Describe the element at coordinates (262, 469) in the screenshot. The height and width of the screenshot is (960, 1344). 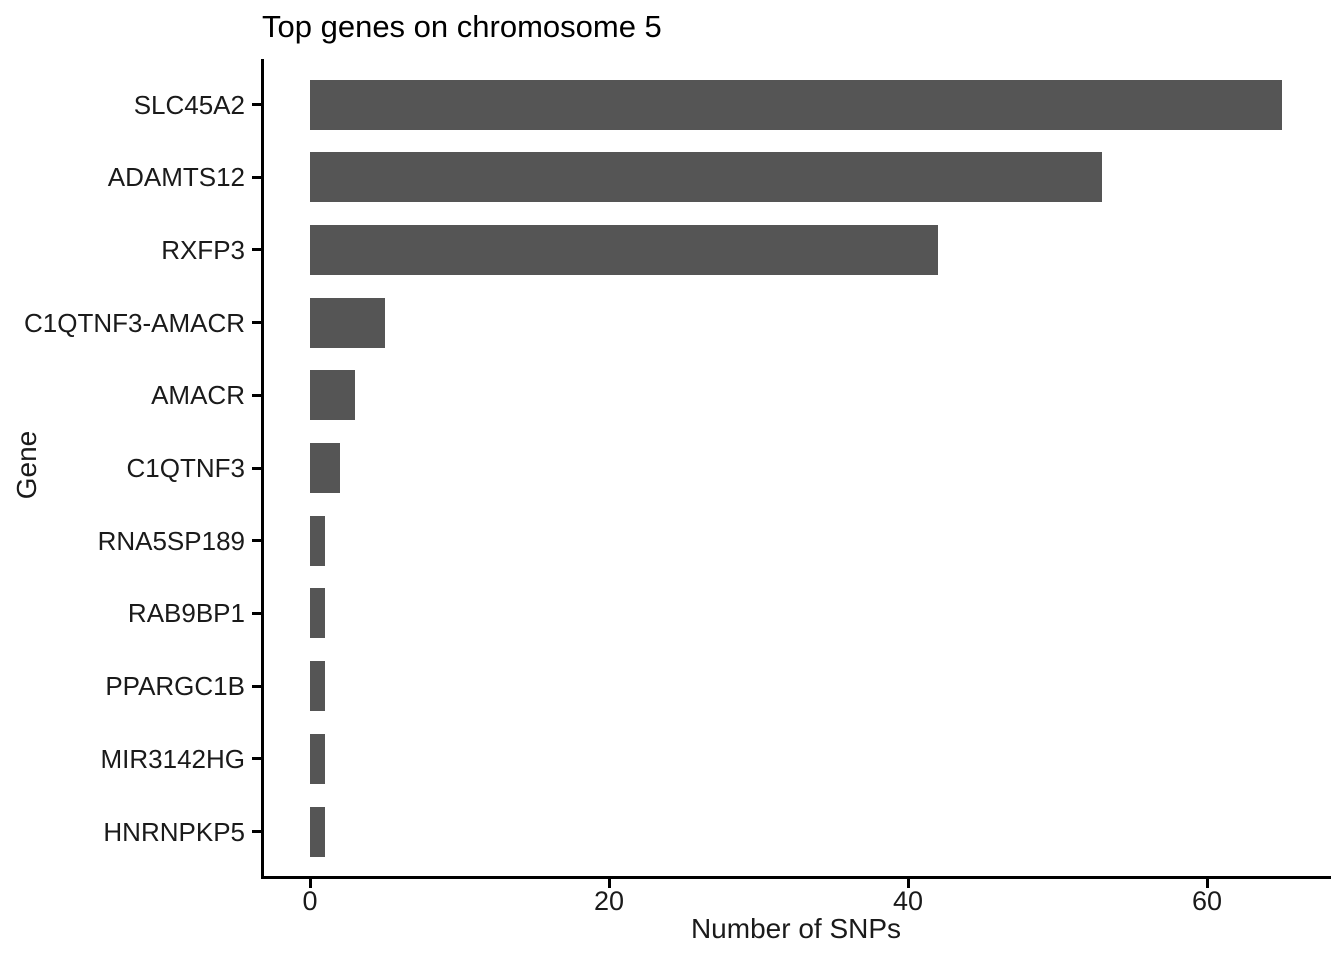
I see `y-axis-line` at that location.